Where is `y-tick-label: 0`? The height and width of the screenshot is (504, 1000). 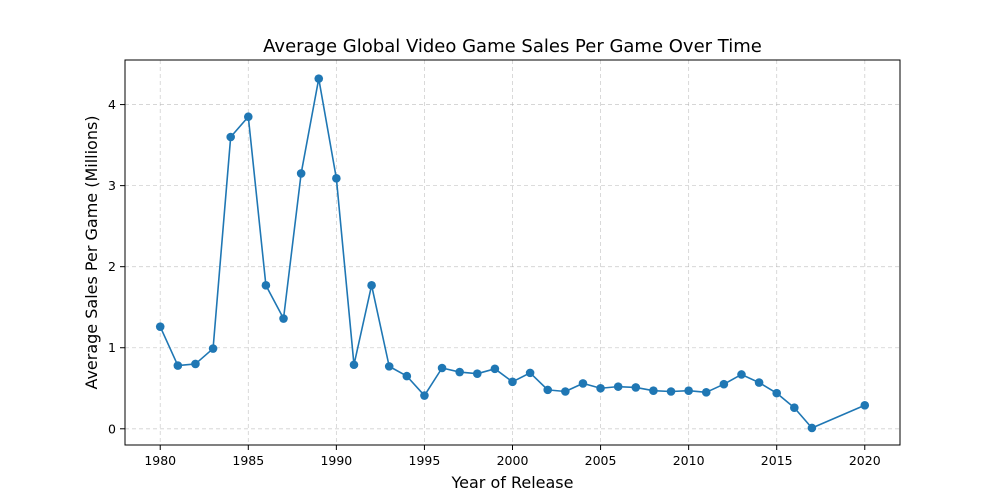 y-tick-label: 0 is located at coordinates (112, 428).